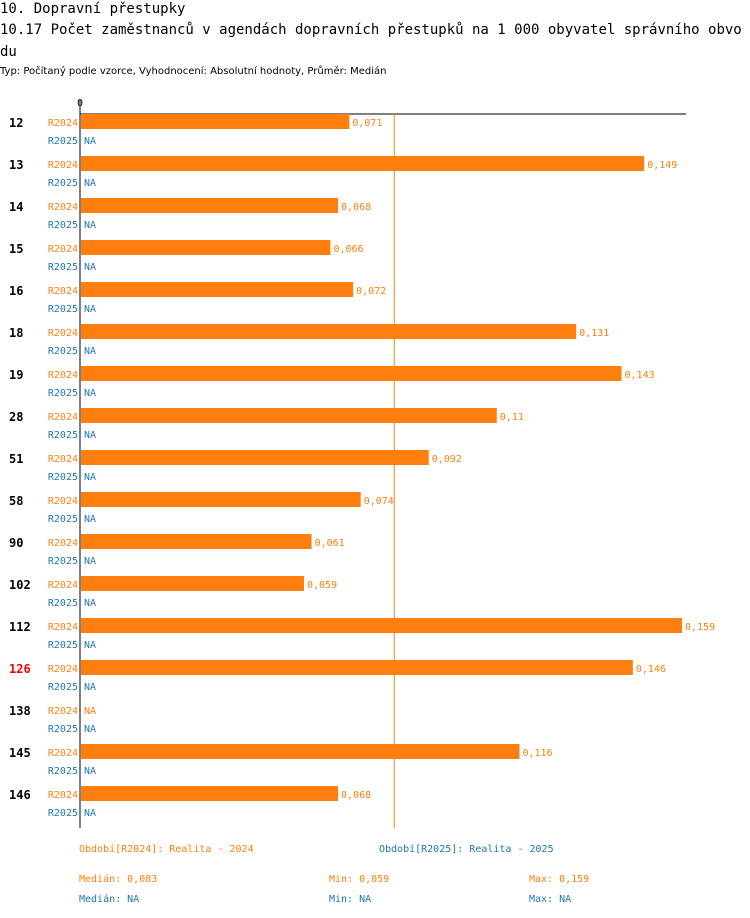  I want to click on category-label: 15, so click(16, 249).